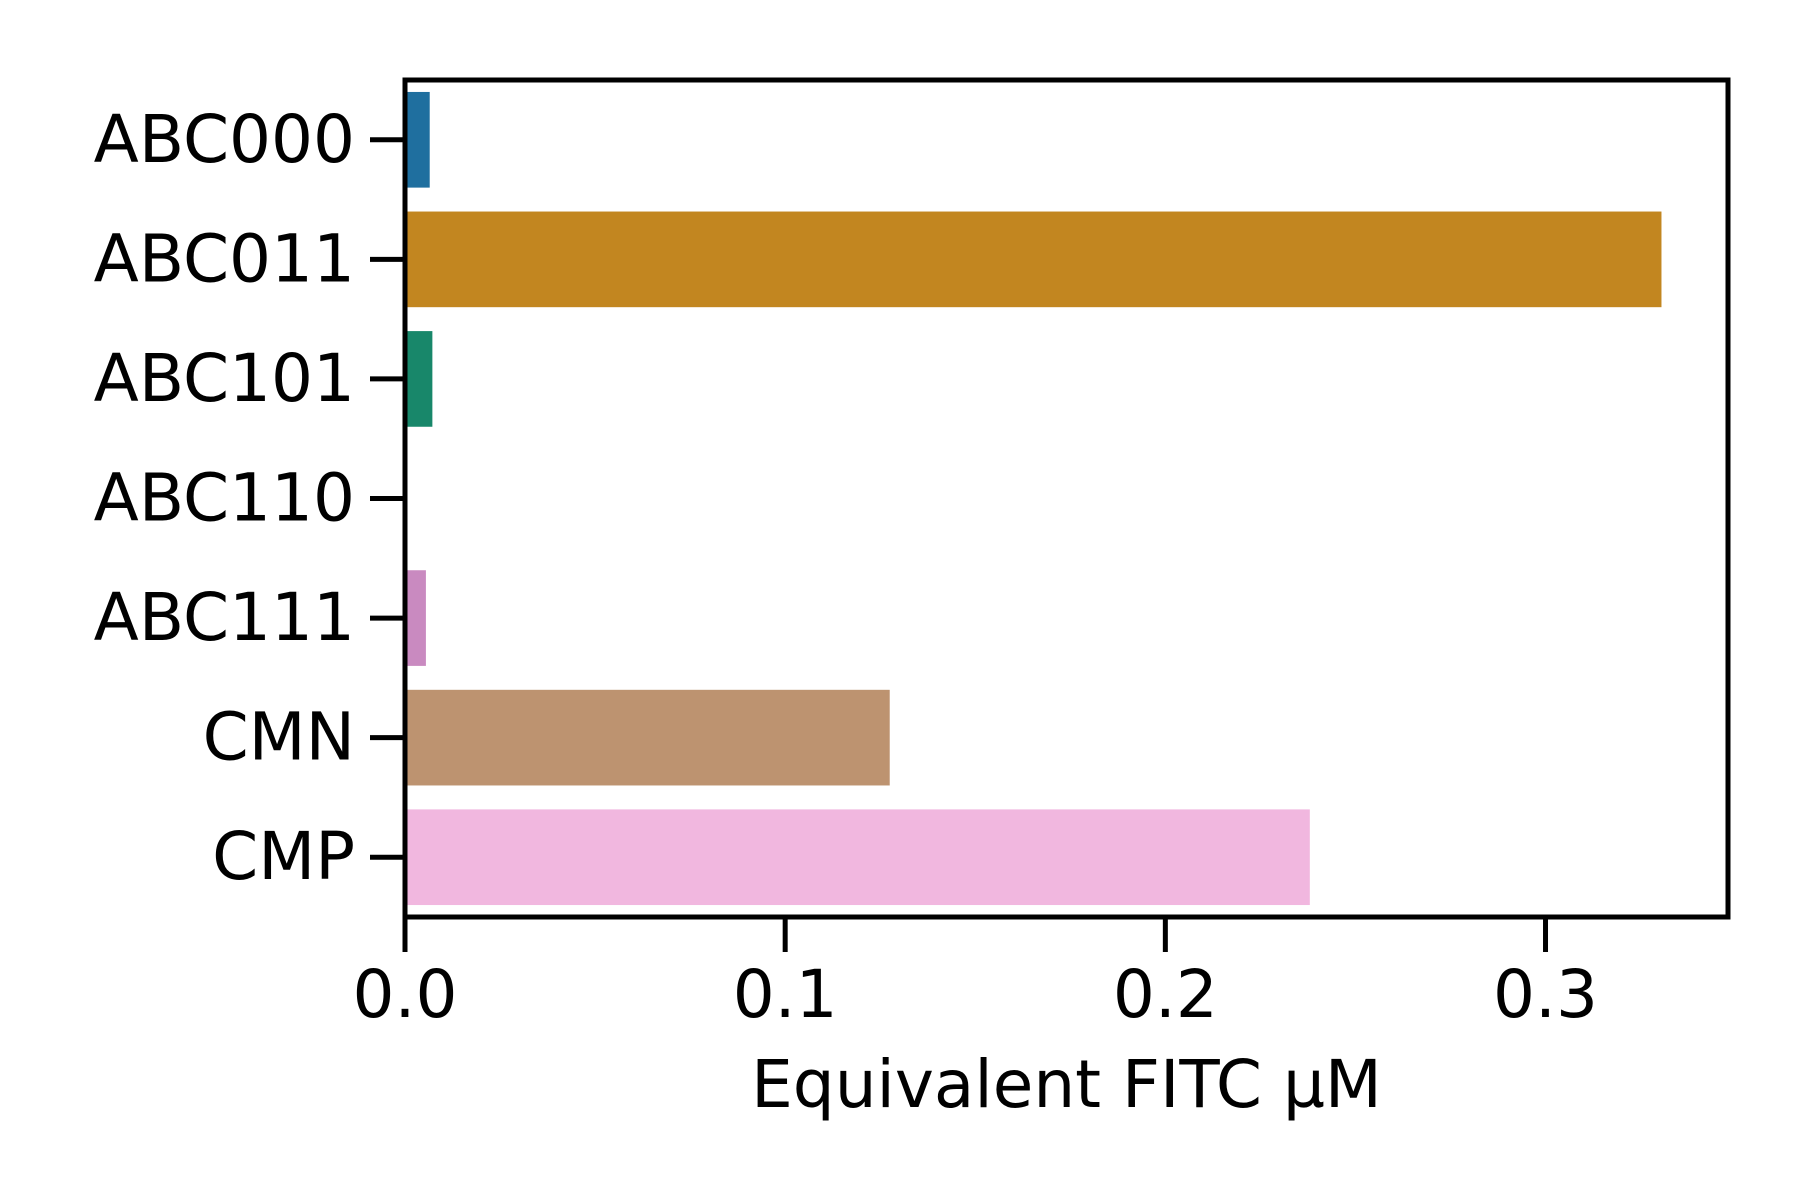 Image resolution: width=1800 pixels, height=1200 pixels. Describe the element at coordinates (417, 139) in the screenshot. I see `bar-abc000` at that location.